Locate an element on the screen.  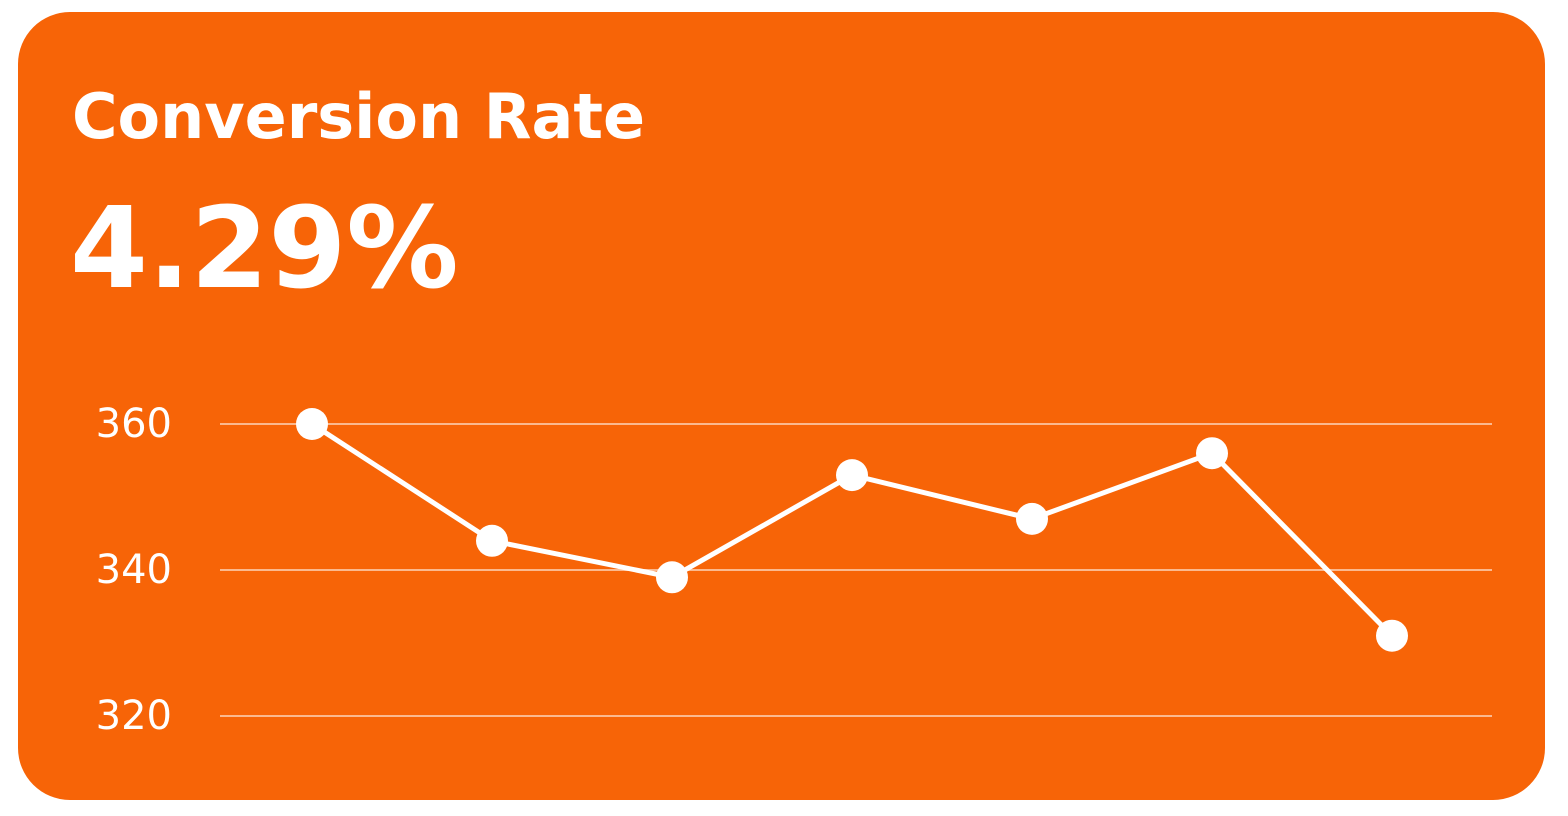
y-tick-label: 340 is located at coordinates (134, 570).